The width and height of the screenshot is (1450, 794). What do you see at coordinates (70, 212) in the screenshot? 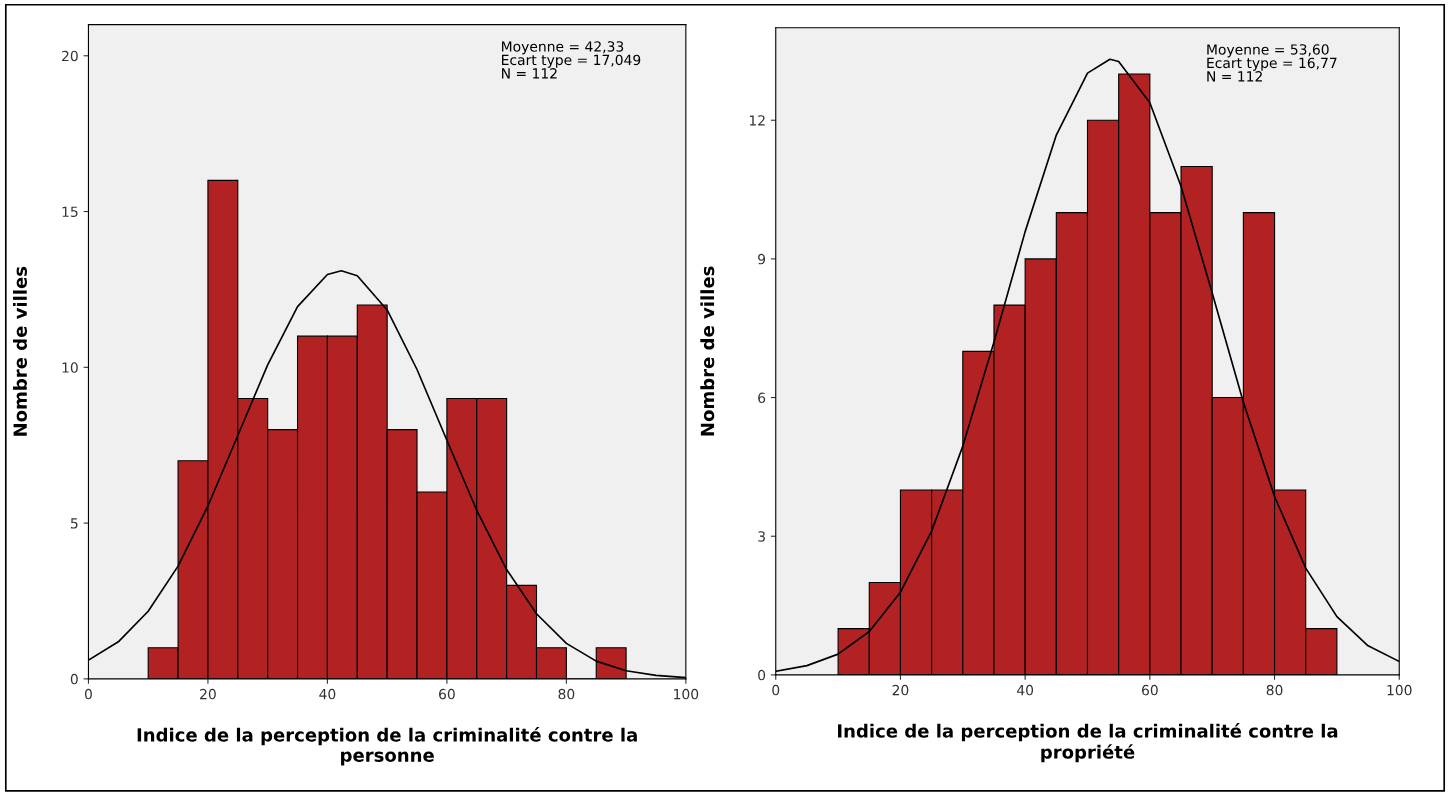
I see `y-tick-label: 15` at bounding box center [70, 212].